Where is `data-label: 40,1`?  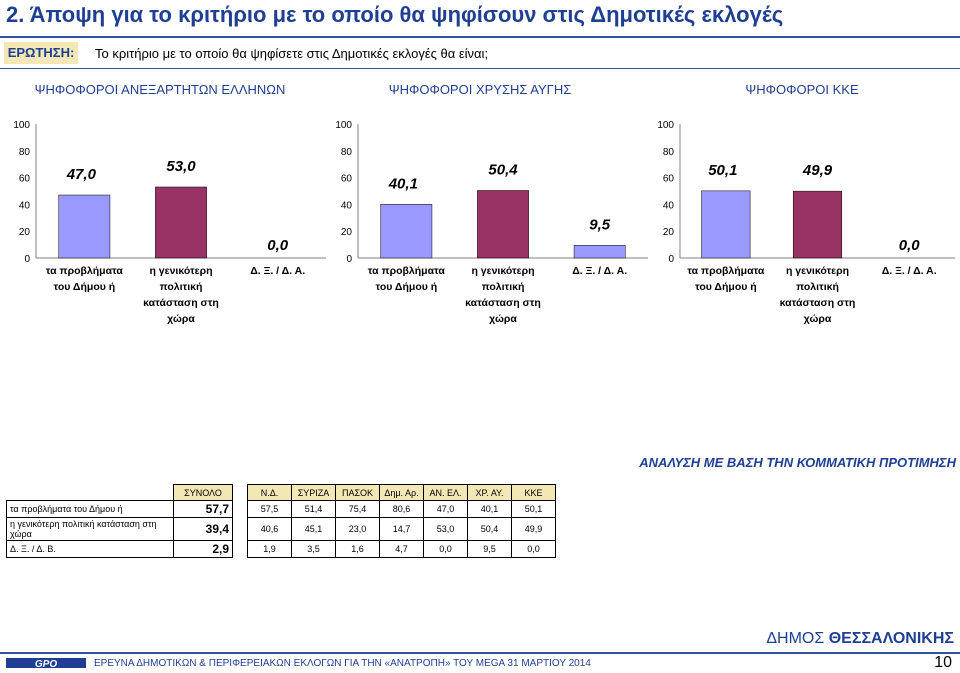 data-label: 40,1 is located at coordinates (403, 183).